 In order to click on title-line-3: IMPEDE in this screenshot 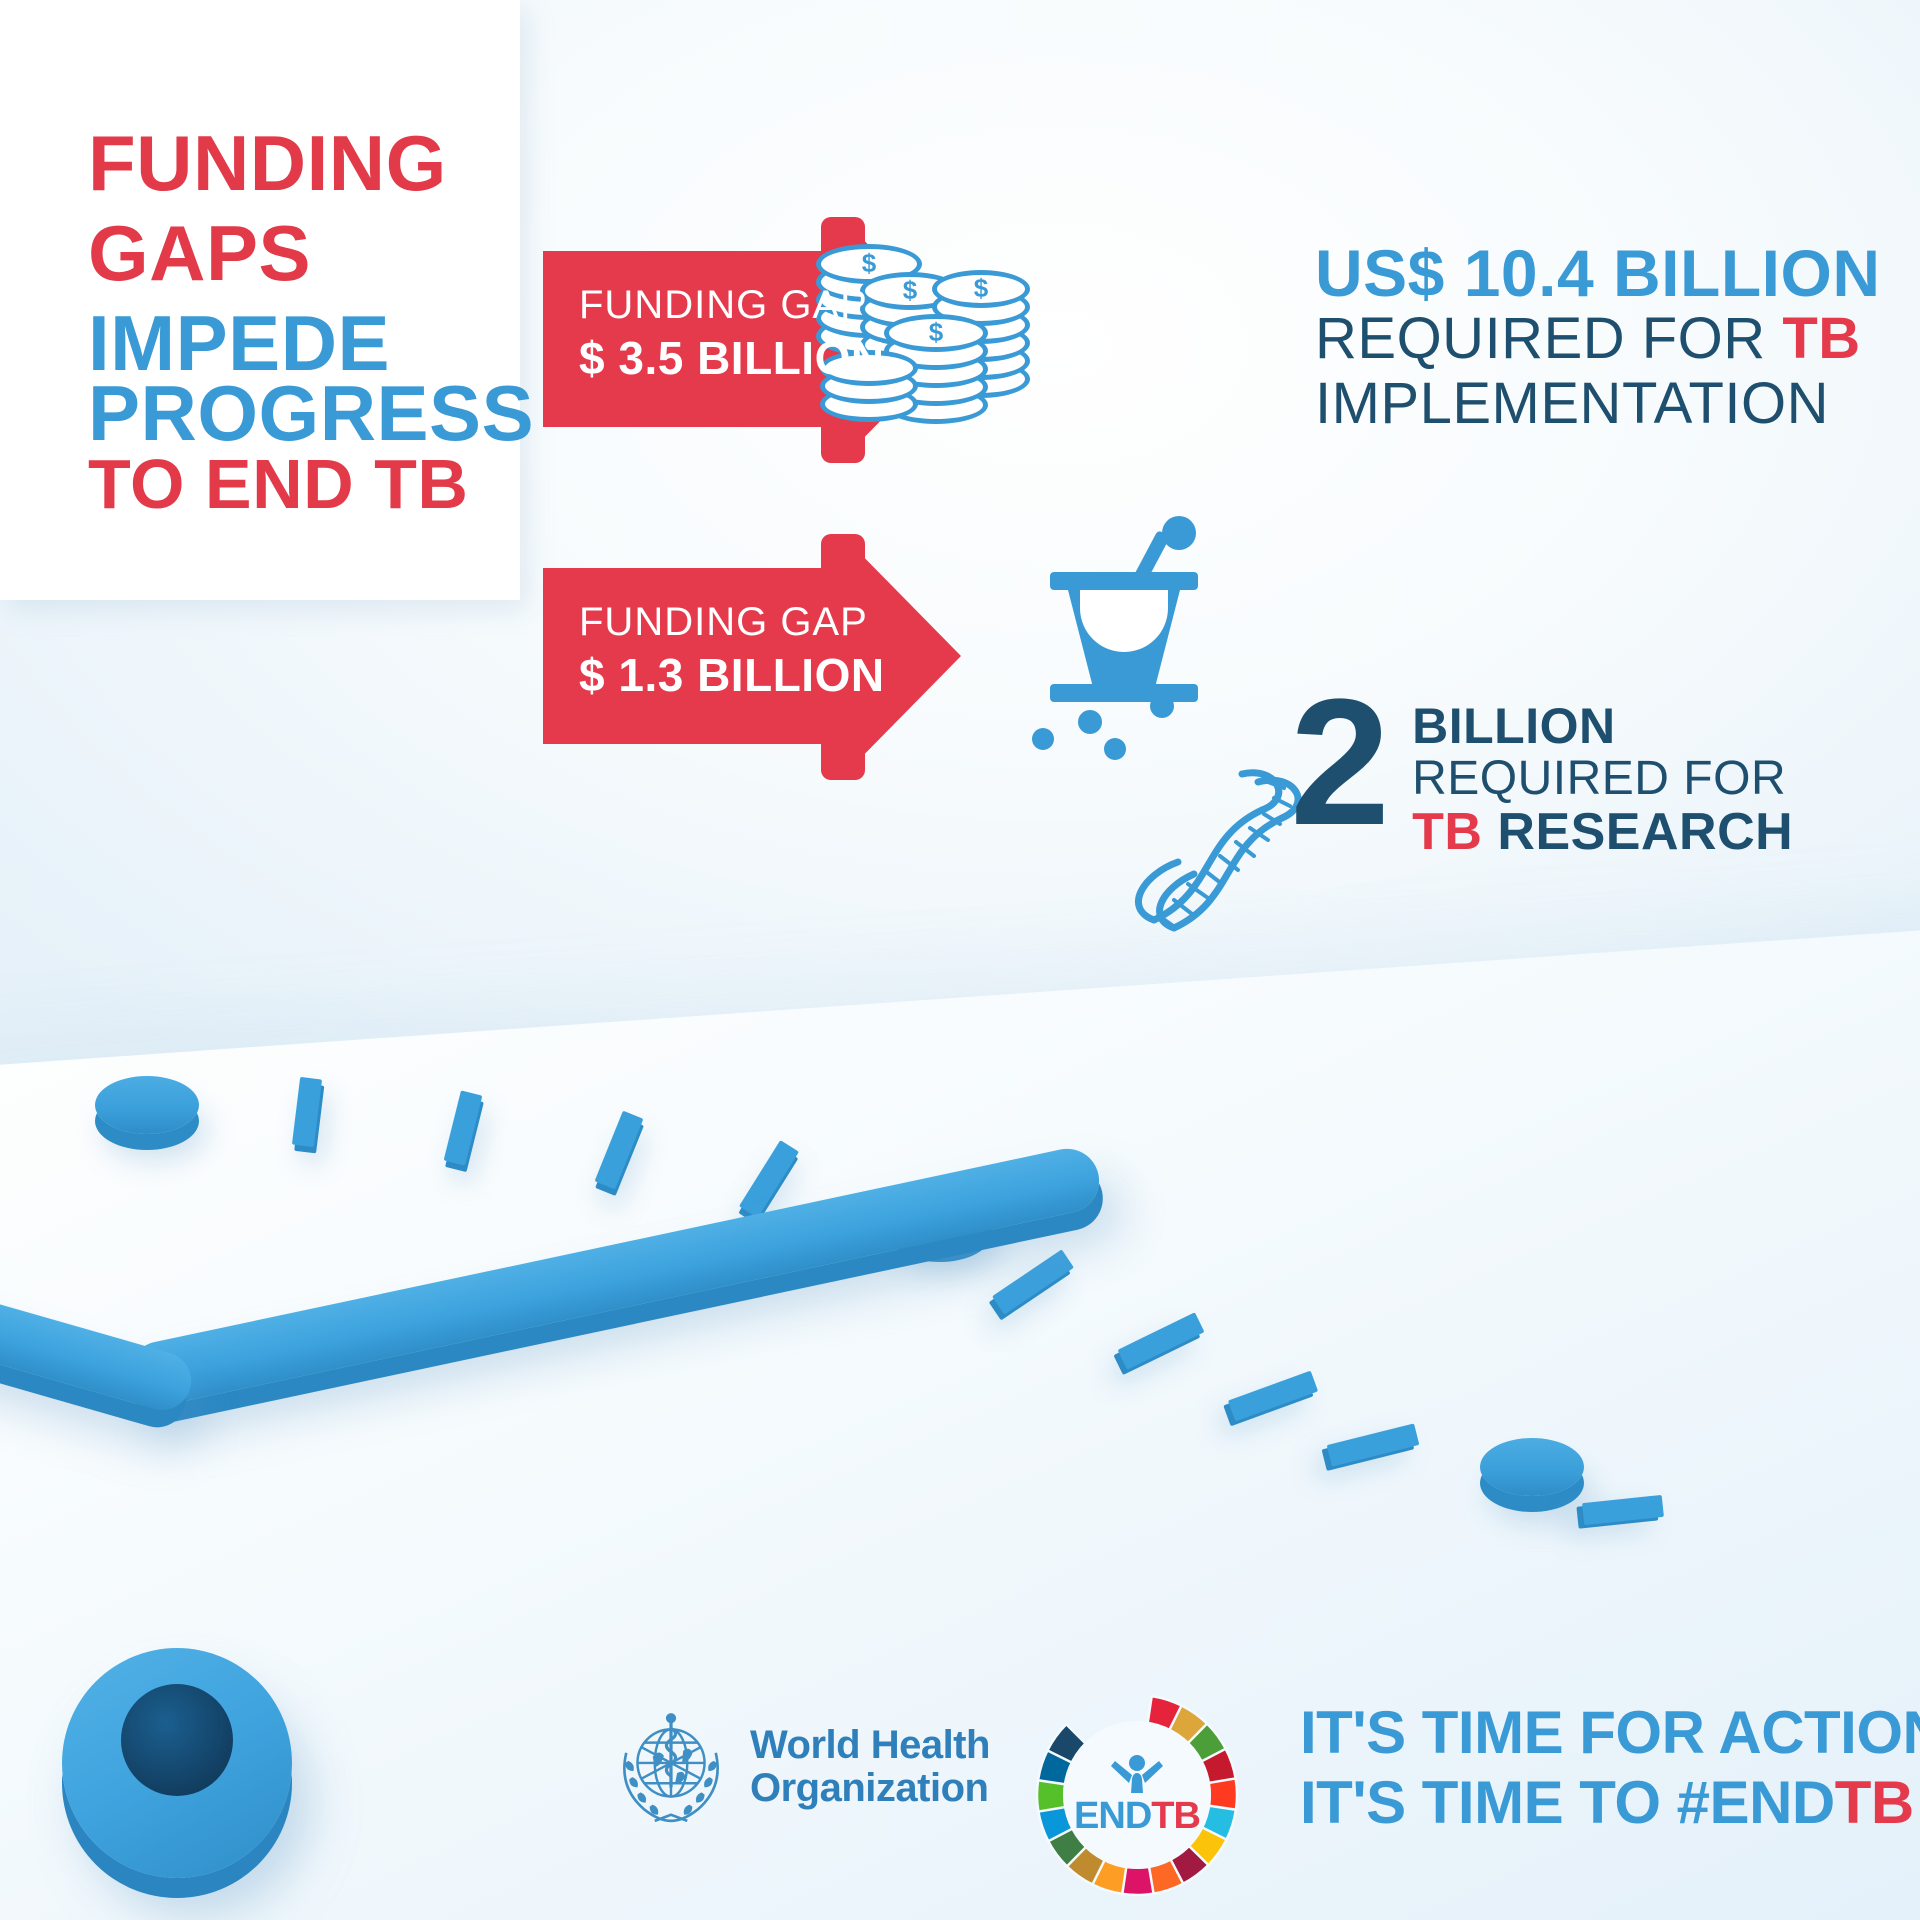, I will do `click(239, 343)`.